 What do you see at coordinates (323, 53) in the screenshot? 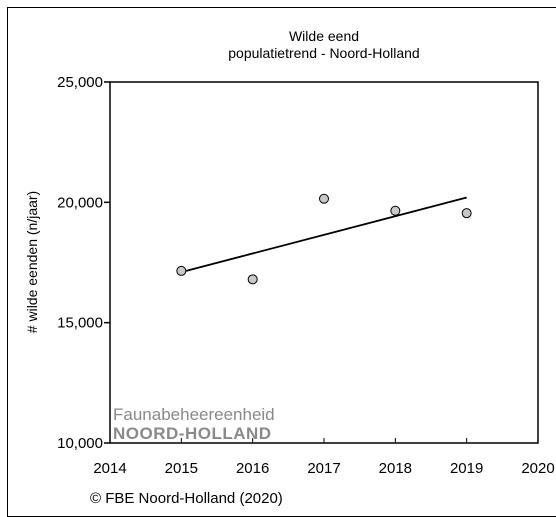
I see `chart-subtitle: populatietrend - Noord-Holland` at bounding box center [323, 53].